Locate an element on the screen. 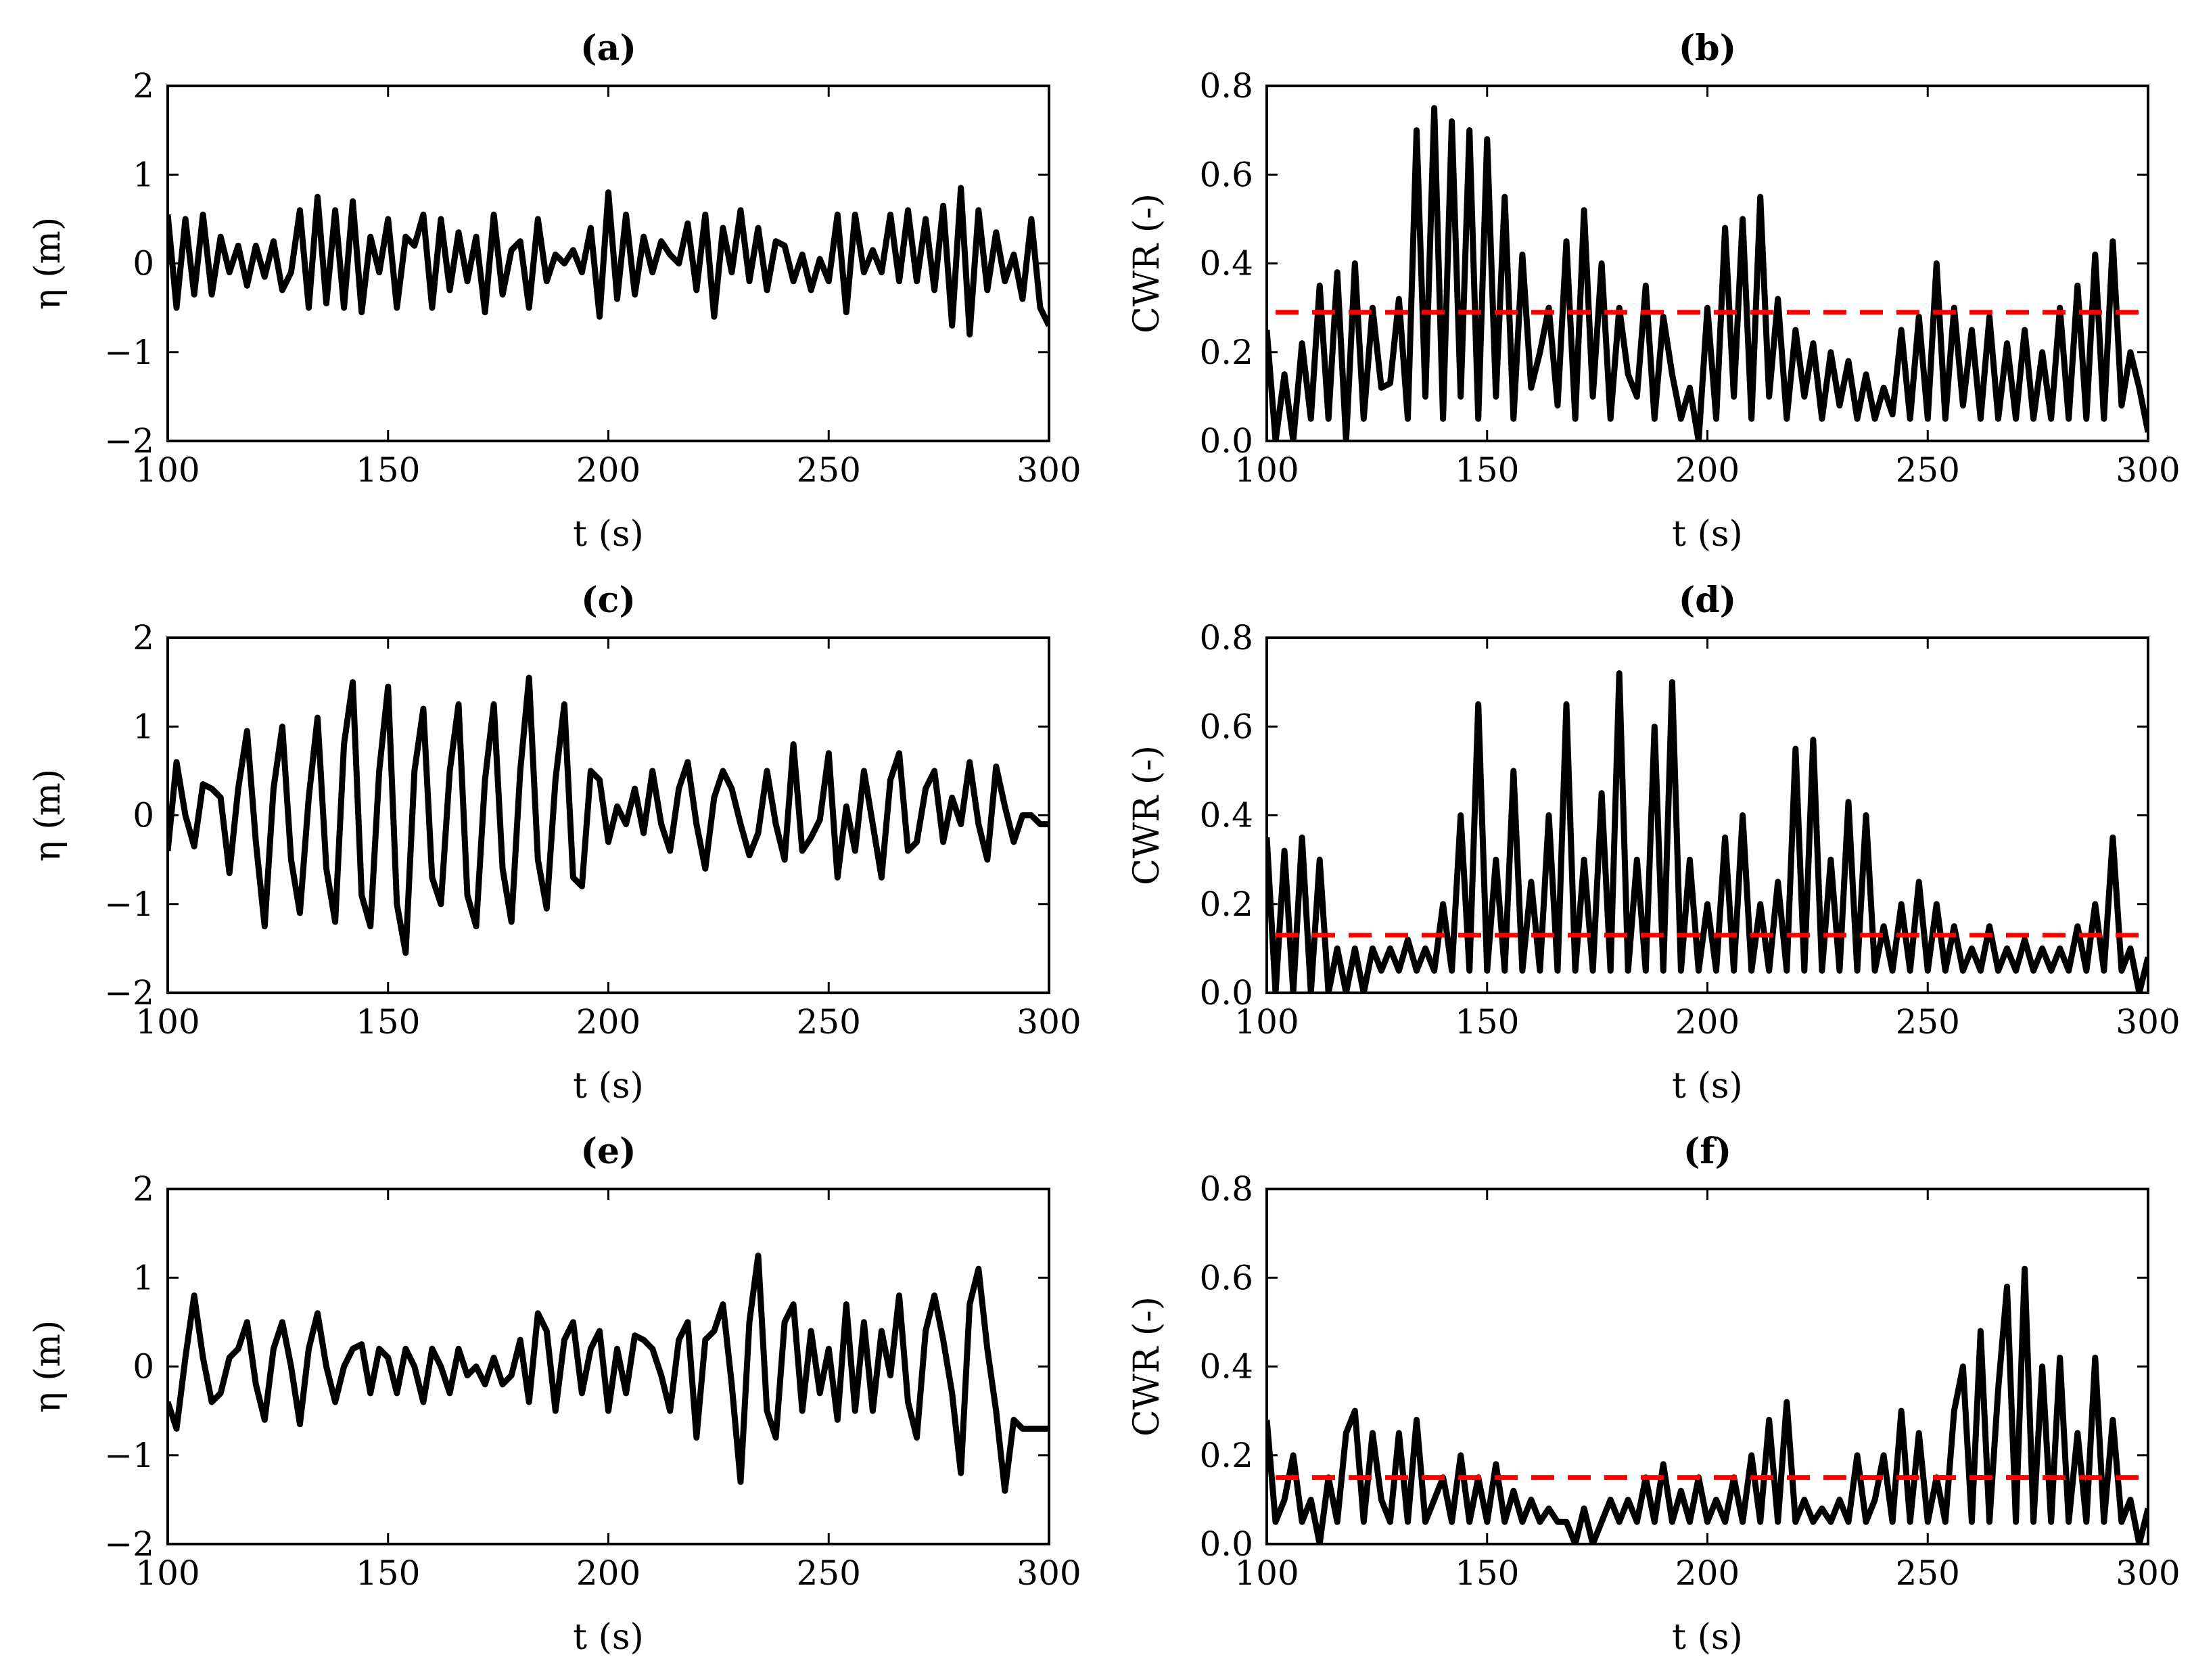 This screenshot has width=2192, height=1680. panel-title: (a) is located at coordinates (608, 48).